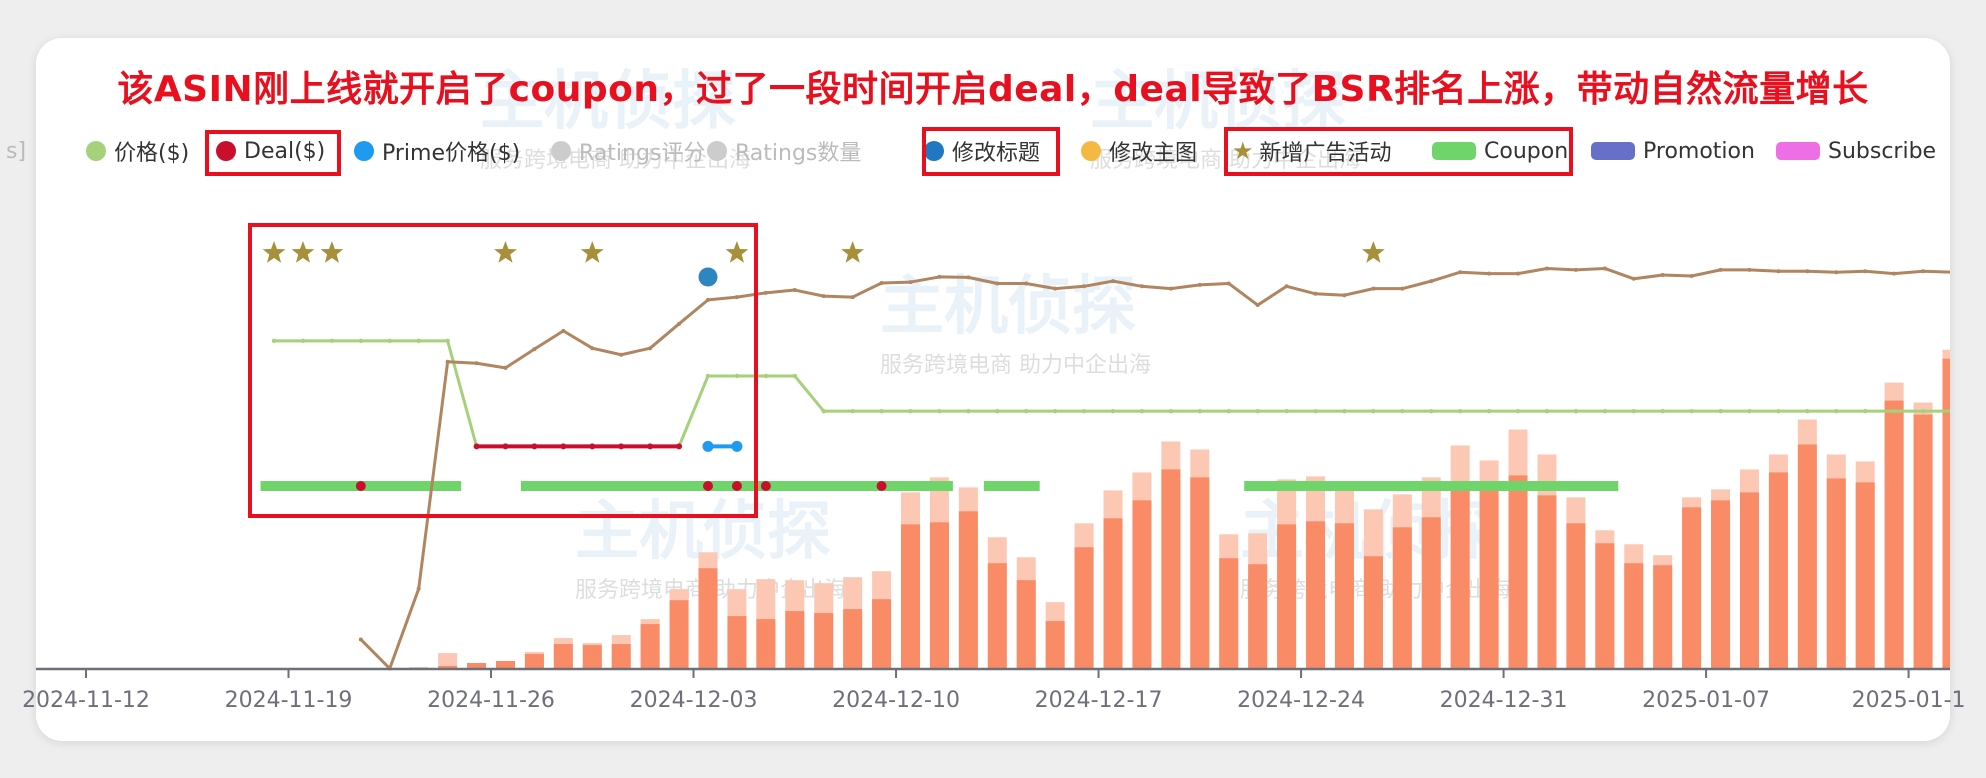 The image size is (1986, 778). Describe the element at coordinates (736, 486) in the screenshot. I see `deal-marker` at that location.